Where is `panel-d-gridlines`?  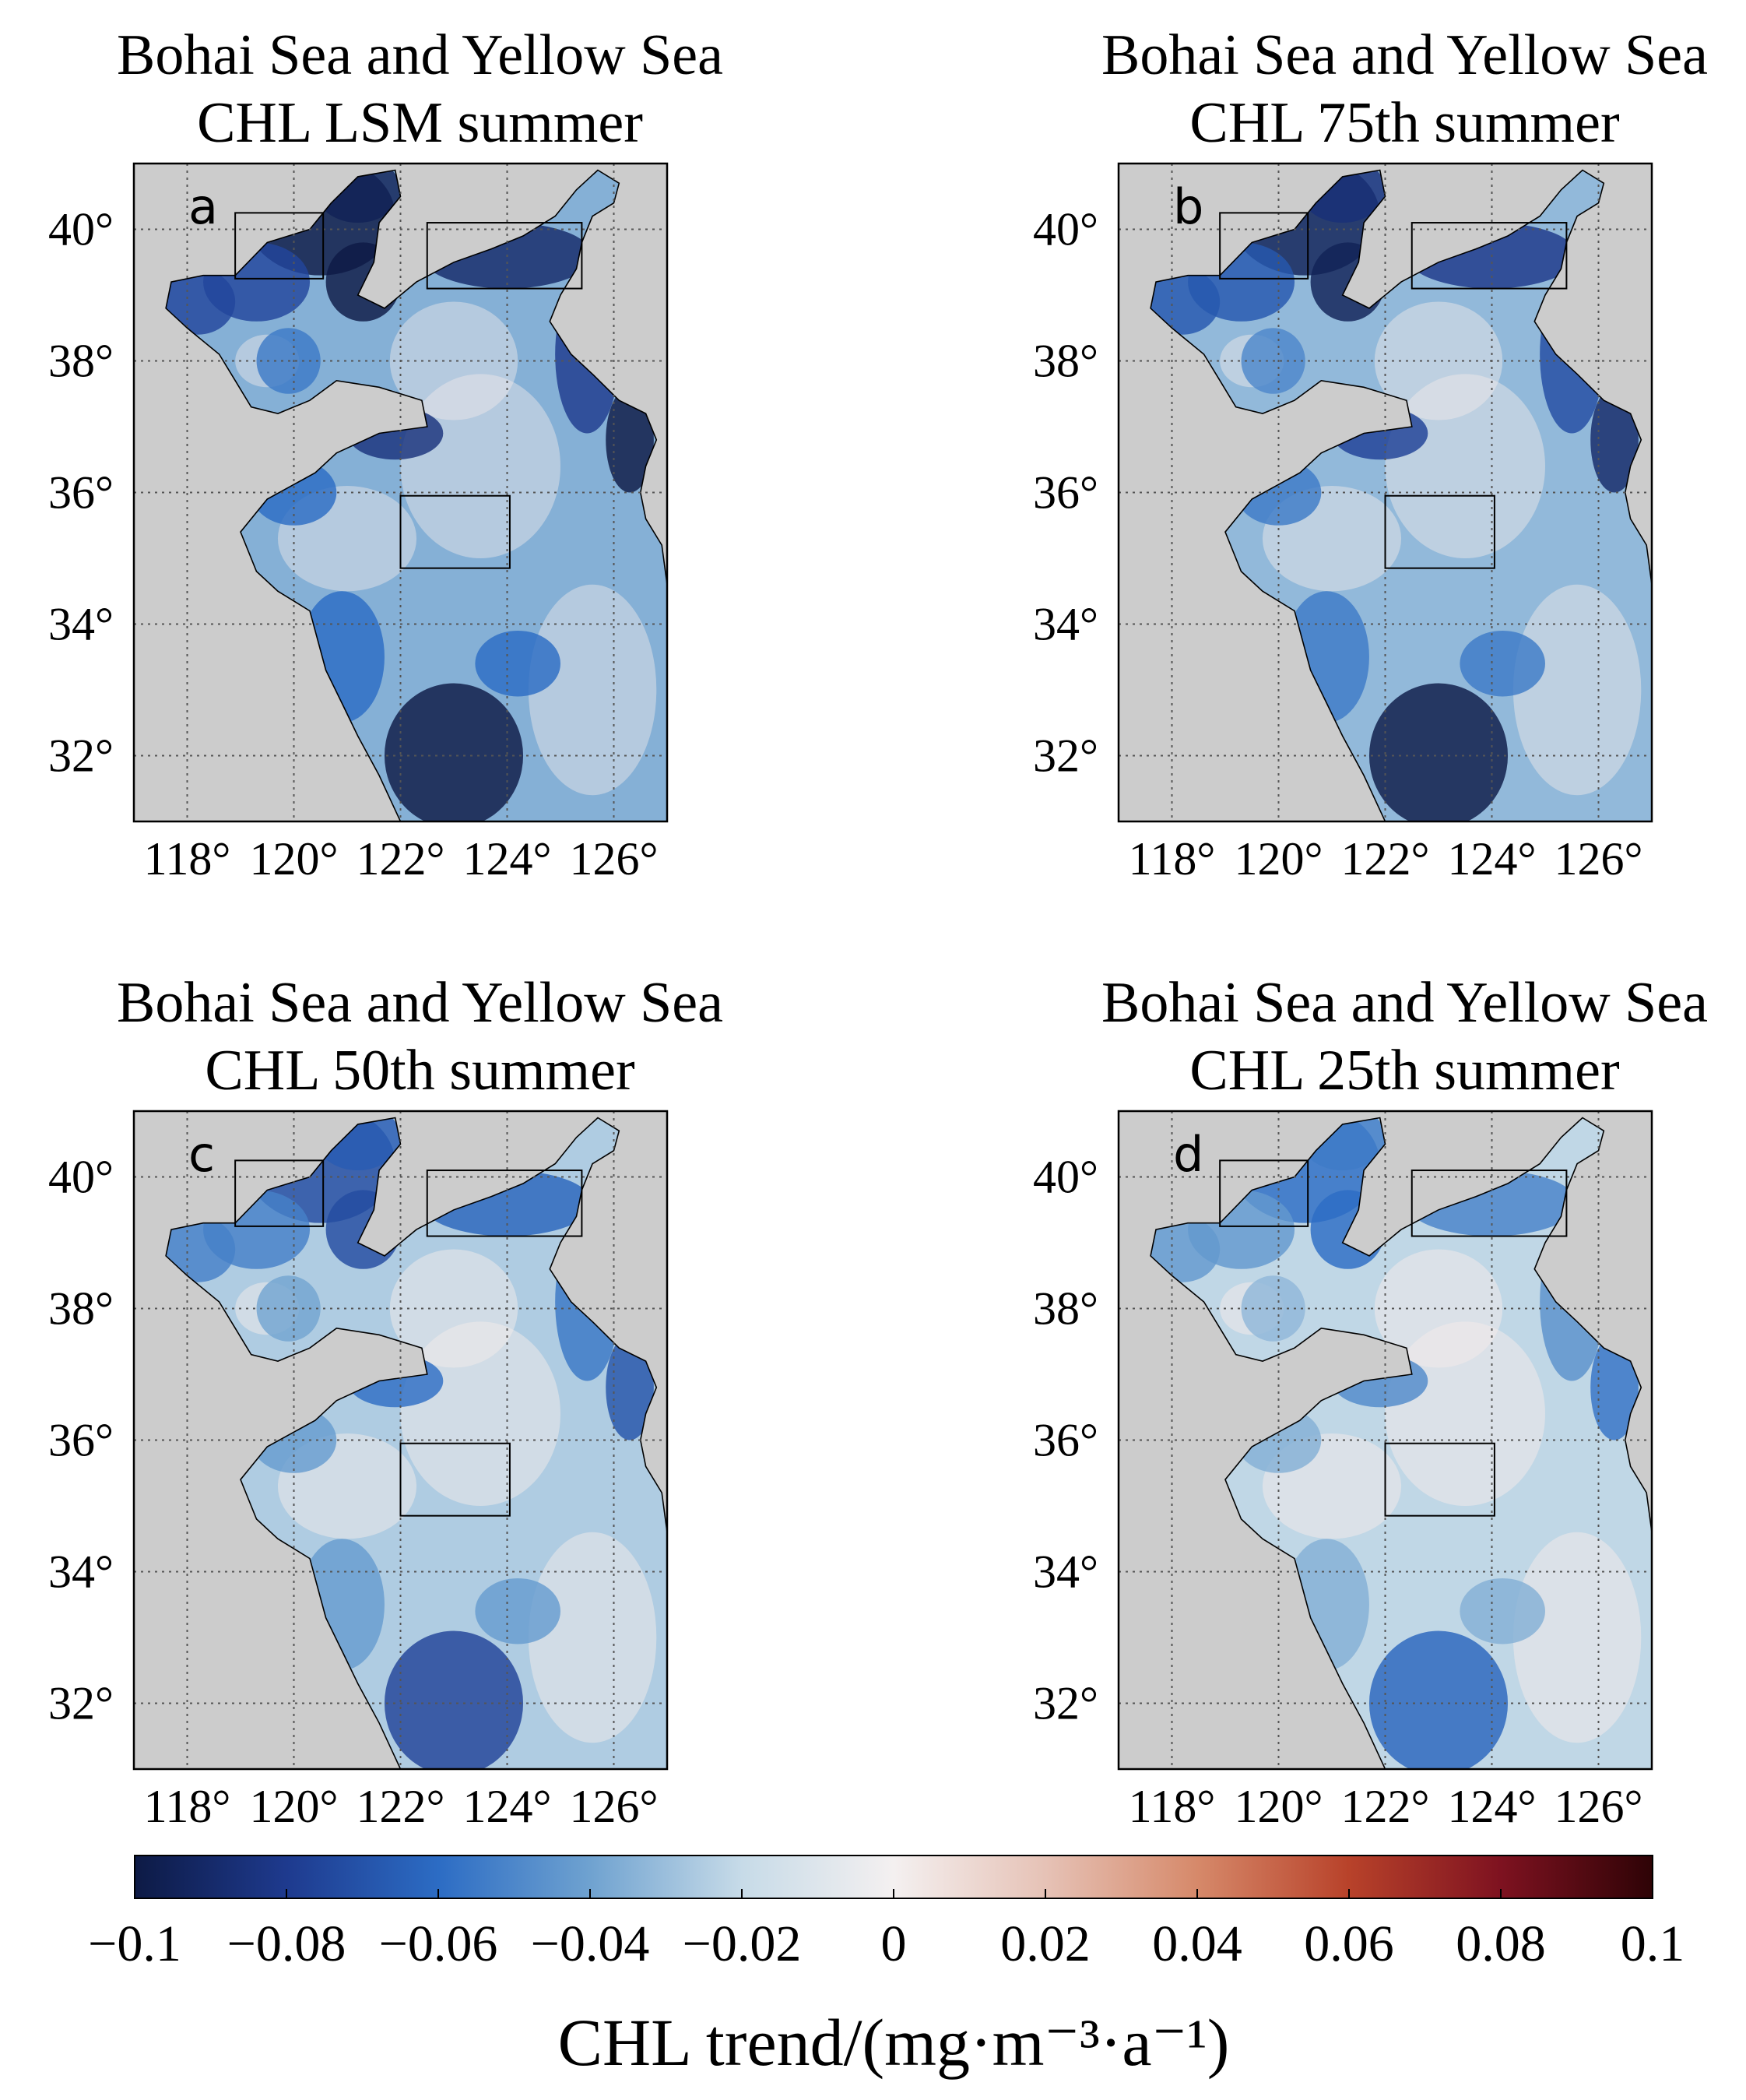
panel-d-gridlines is located at coordinates (1386, 1440).